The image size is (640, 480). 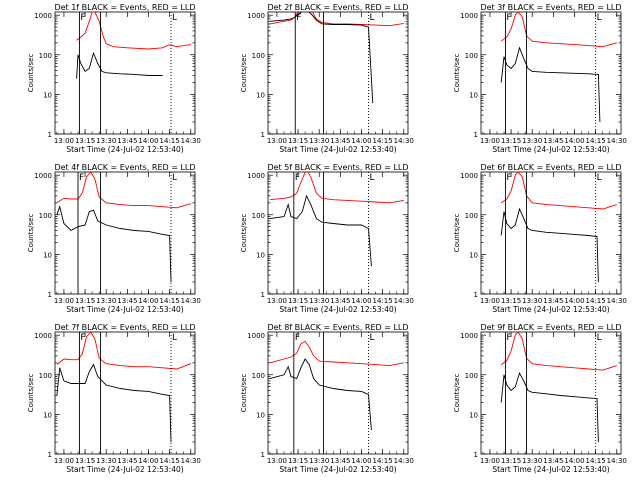 What do you see at coordinates (124, 167) in the screenshot?
I see `panel-title: Det 4f BLACK = Events, RED = LLD` at bounding box center [124, 167].